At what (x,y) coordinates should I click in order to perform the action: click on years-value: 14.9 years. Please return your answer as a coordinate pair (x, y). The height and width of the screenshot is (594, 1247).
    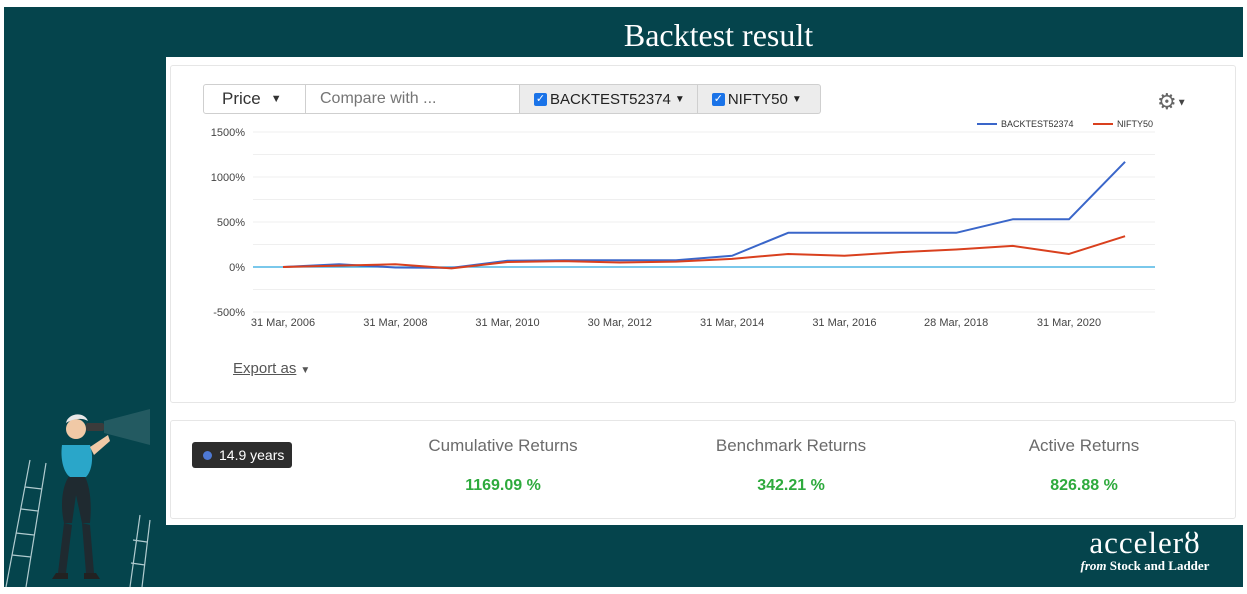
    Looking at the image, I should click on (252, 455).